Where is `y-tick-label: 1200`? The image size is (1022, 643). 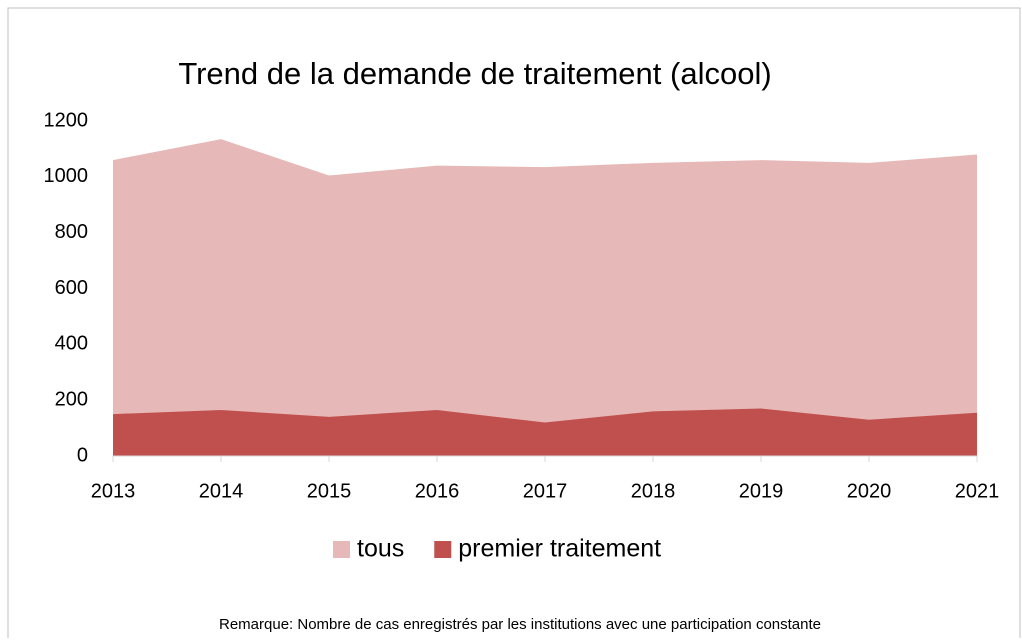 y-tick-label: 1200 is located at coordinates (66, 120).